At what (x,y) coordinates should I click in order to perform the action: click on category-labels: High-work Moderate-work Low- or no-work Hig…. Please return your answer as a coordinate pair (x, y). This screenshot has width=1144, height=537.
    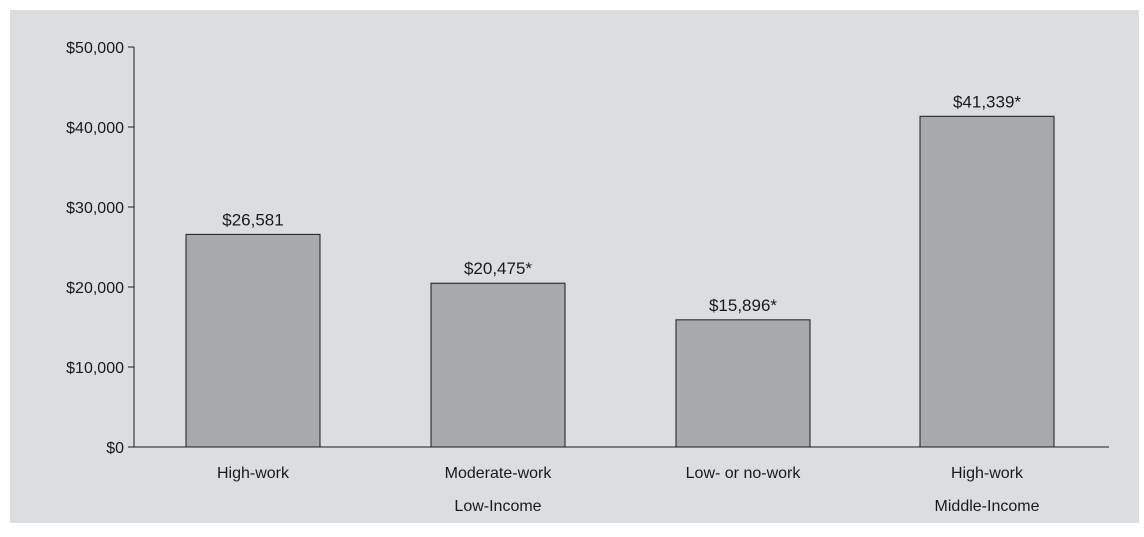
    Looking at the image, I should click on (620, 473).